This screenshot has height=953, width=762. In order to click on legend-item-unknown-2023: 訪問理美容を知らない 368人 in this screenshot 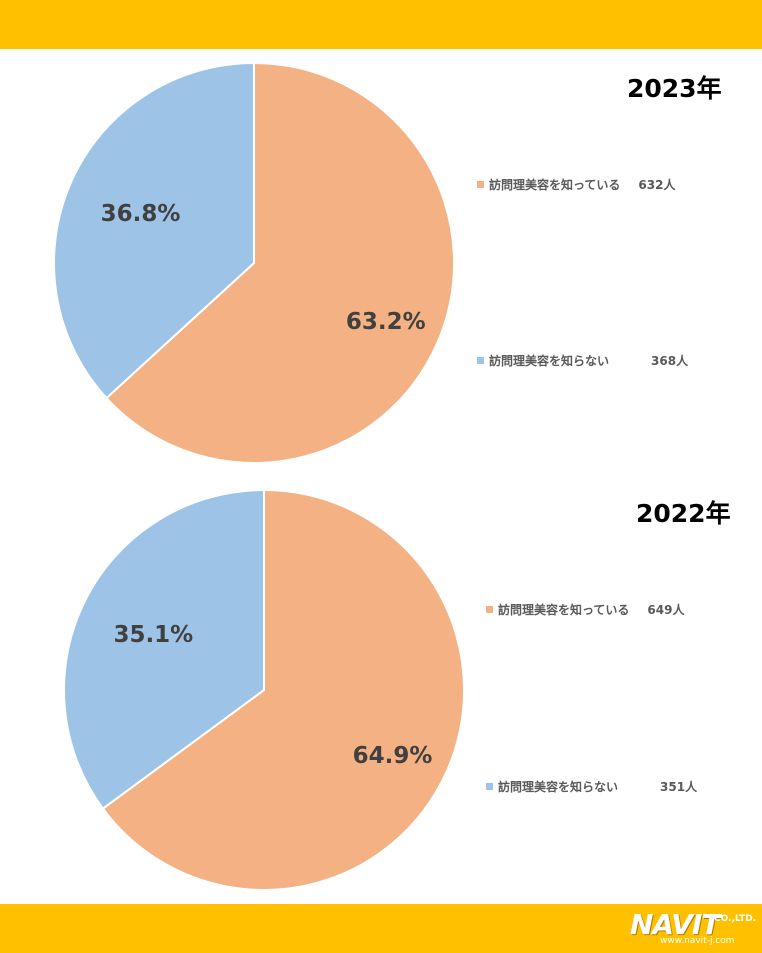, I will do `click(582, 360)`.